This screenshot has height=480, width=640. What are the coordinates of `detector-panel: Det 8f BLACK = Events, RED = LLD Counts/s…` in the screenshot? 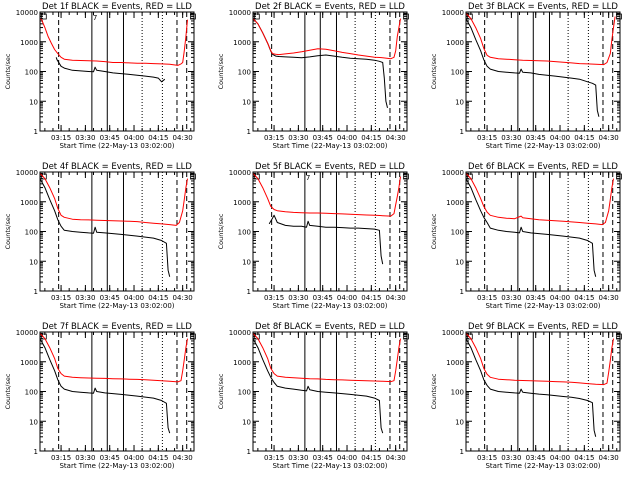 It's located at (313, 396).